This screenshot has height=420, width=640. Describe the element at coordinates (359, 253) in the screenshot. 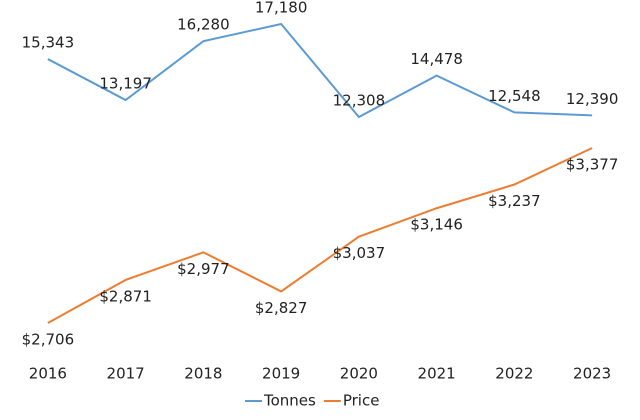

I see `data-label: $3,037` at that location.